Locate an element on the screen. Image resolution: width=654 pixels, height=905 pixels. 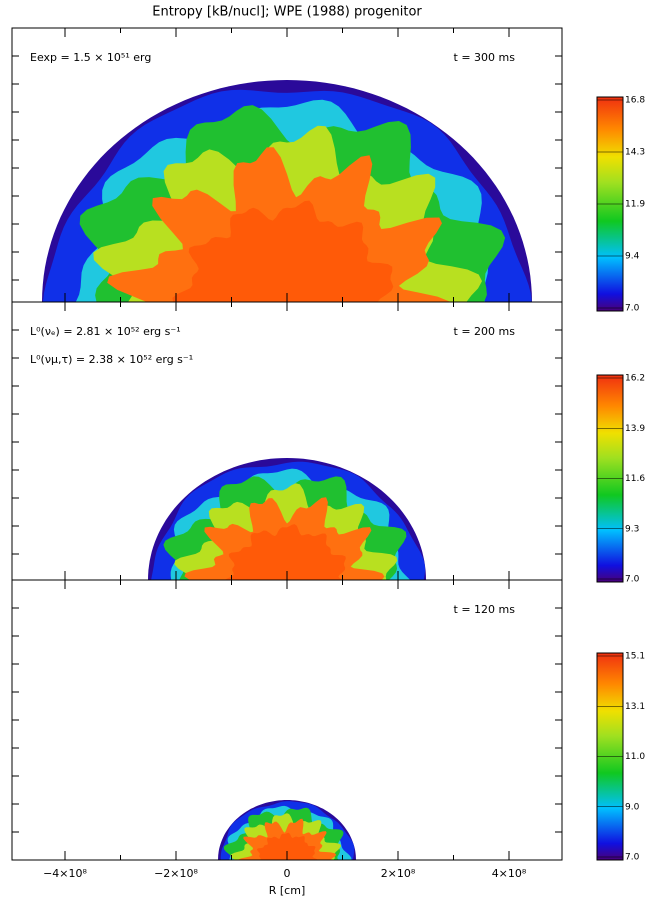
x-axis-label: R [cm] is located at coordinates (287, 890).